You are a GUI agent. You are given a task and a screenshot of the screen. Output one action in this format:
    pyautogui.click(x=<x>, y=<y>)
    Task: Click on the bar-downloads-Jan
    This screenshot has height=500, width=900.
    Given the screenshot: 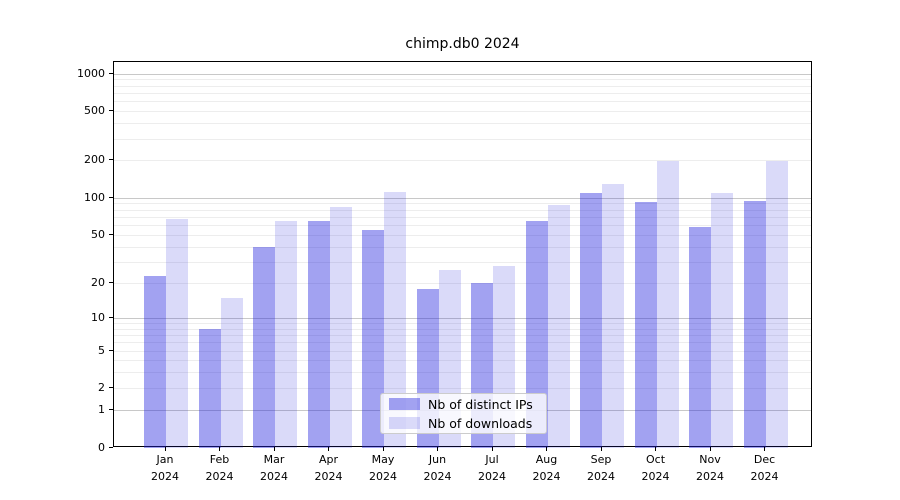 What is the action you would take?
    pyautogui.click(x=177, y=333)
    